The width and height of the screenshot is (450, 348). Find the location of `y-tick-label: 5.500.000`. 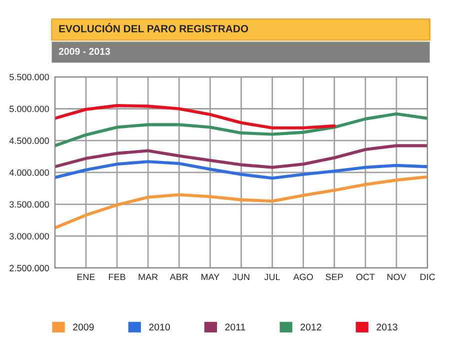

y-tick-label: 5.500.000 is located at coordinates (29, 77).